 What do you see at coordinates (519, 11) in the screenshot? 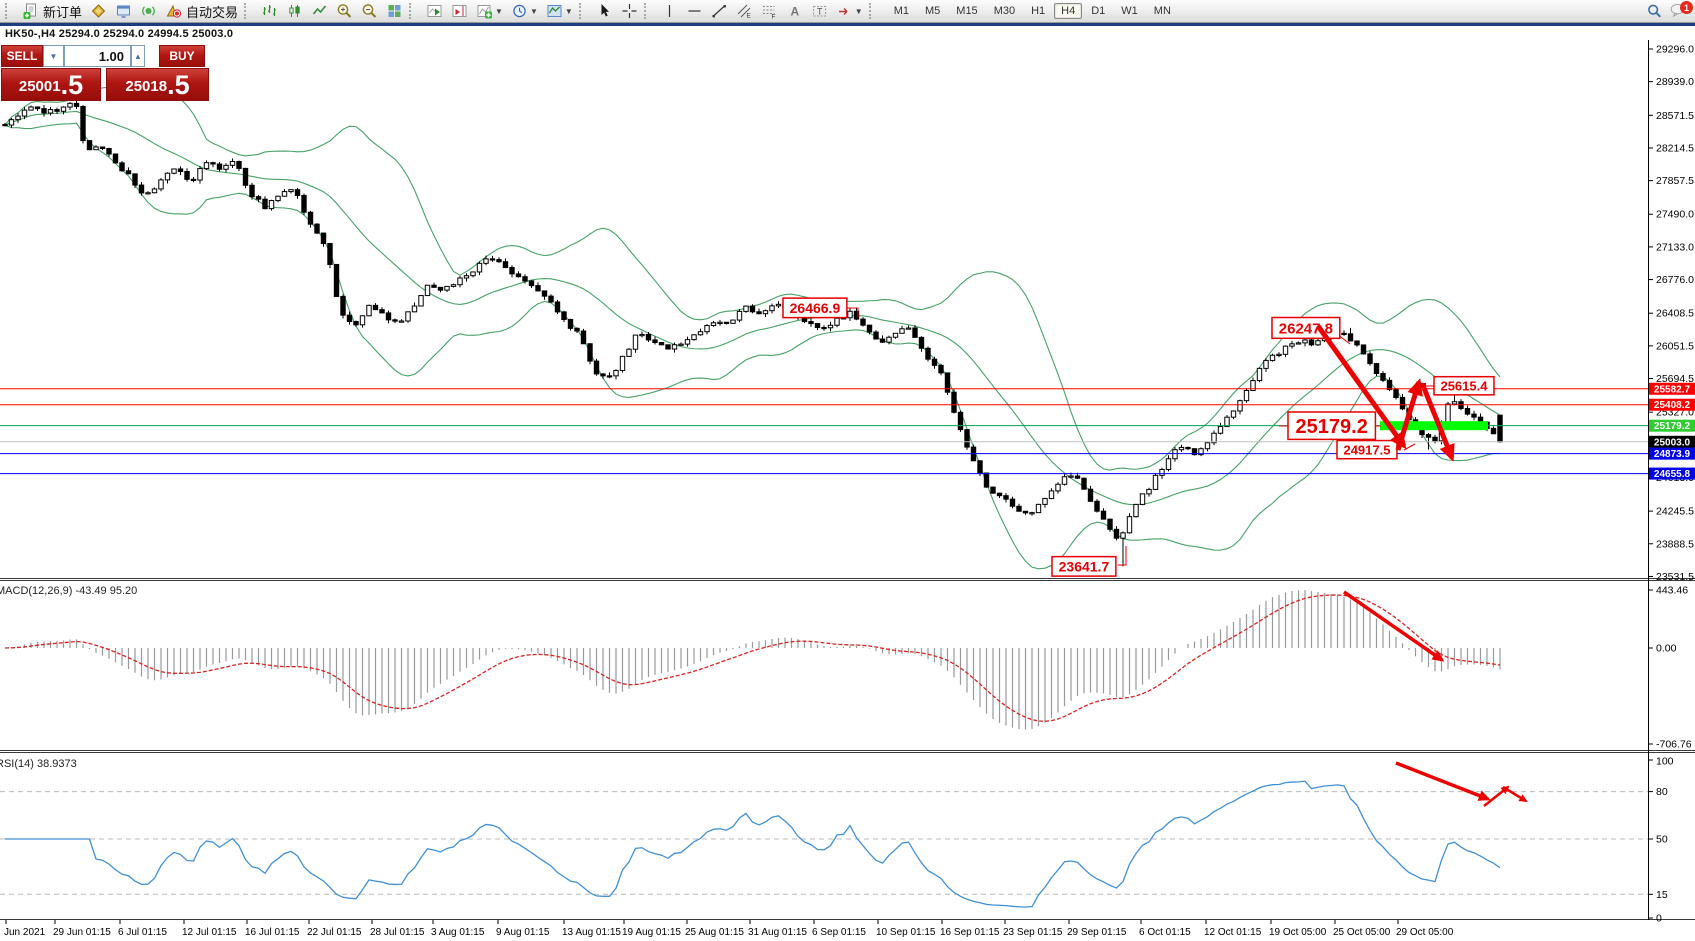
I see `clock-icon` at bounding box center [519, 11].